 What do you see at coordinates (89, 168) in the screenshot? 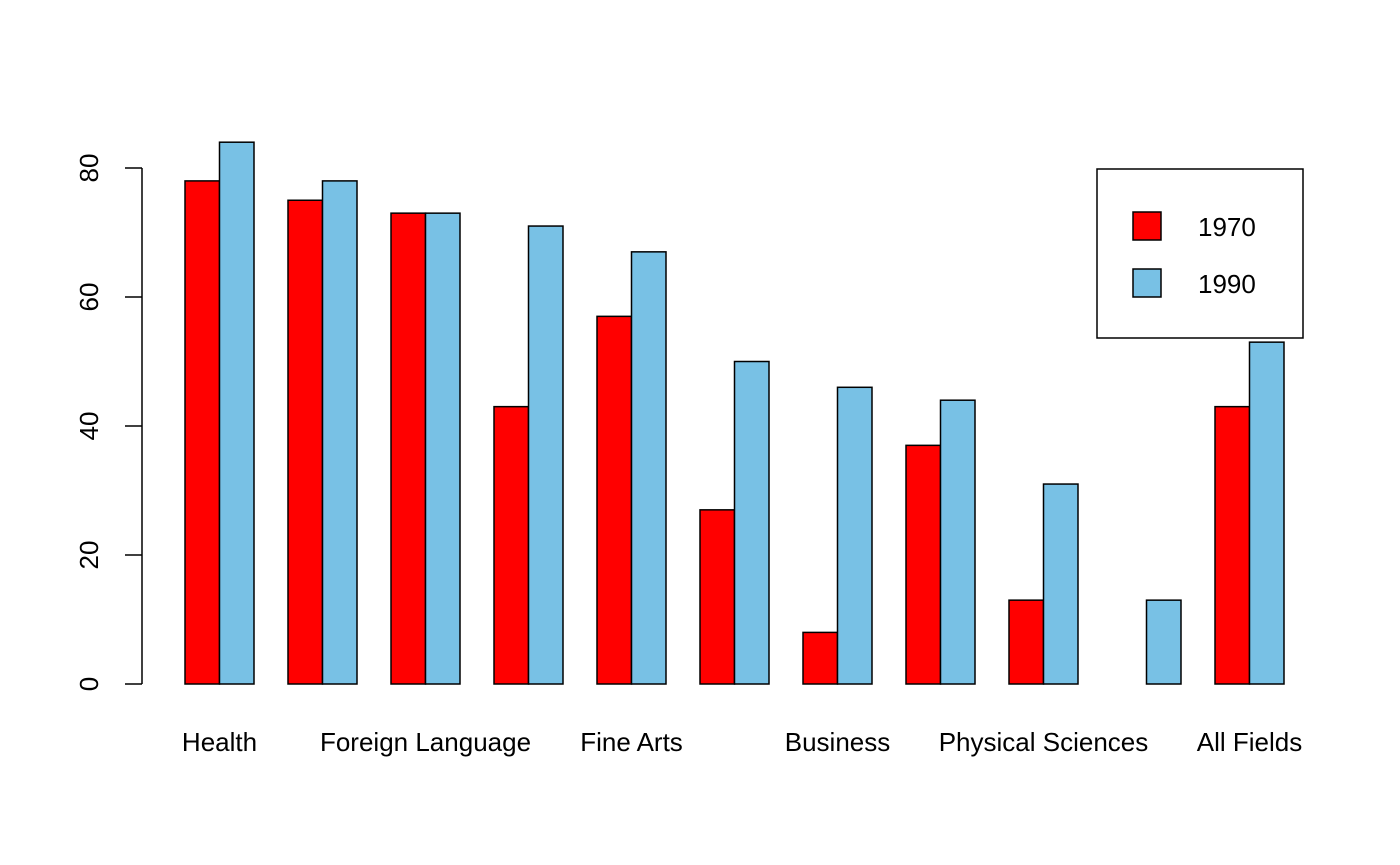
I see `y-tick-label: 80` at bounding box center [89, 168].